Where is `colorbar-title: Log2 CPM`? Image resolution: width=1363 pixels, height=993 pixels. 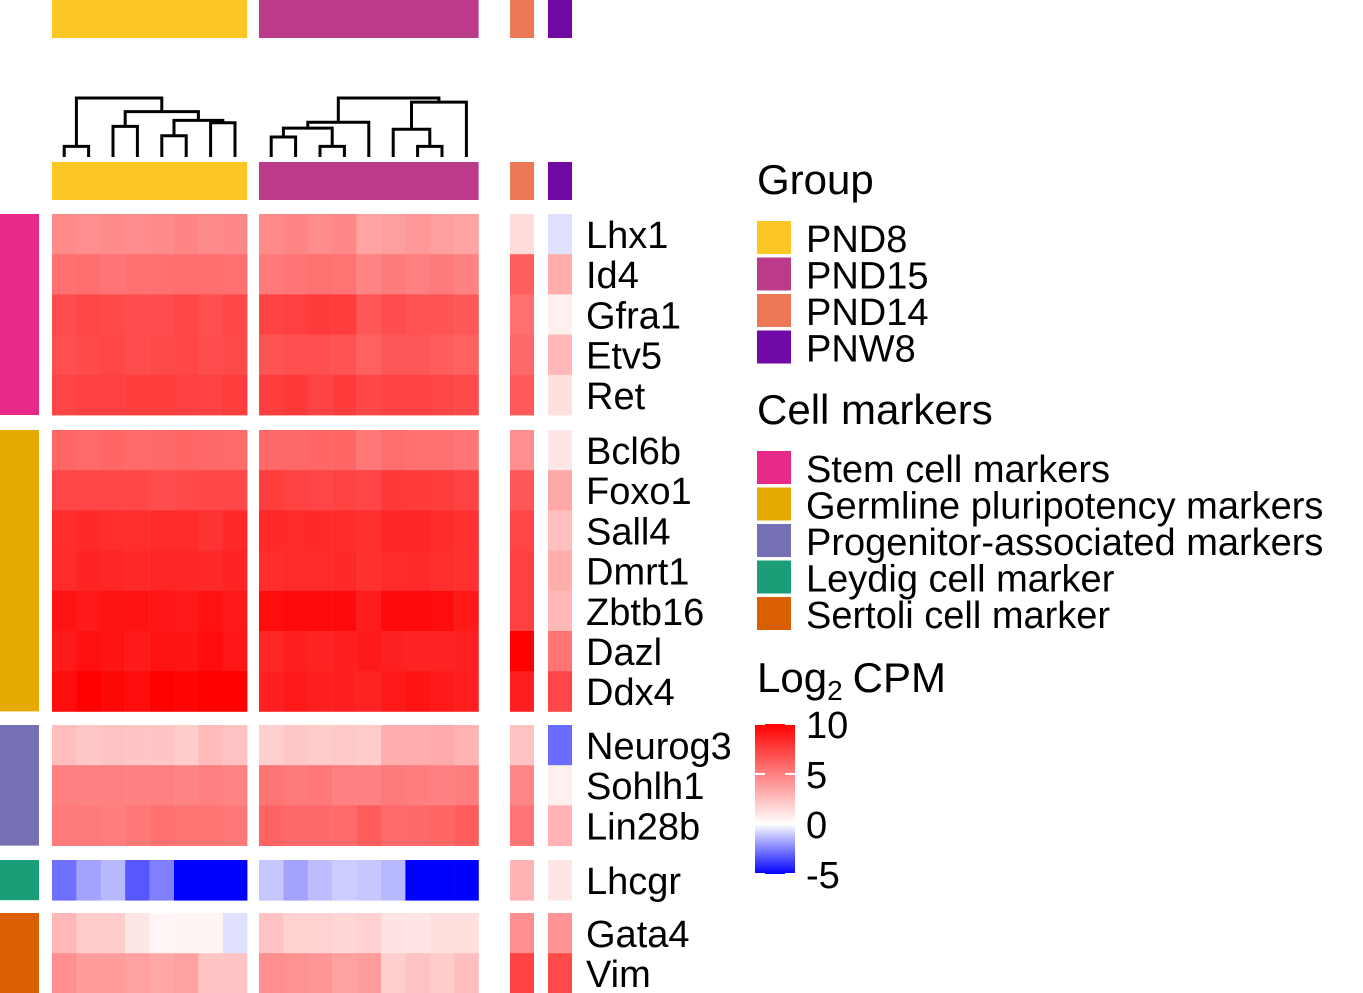 colorbar-title: Log2 CPM is located at coordinates (851, 680).